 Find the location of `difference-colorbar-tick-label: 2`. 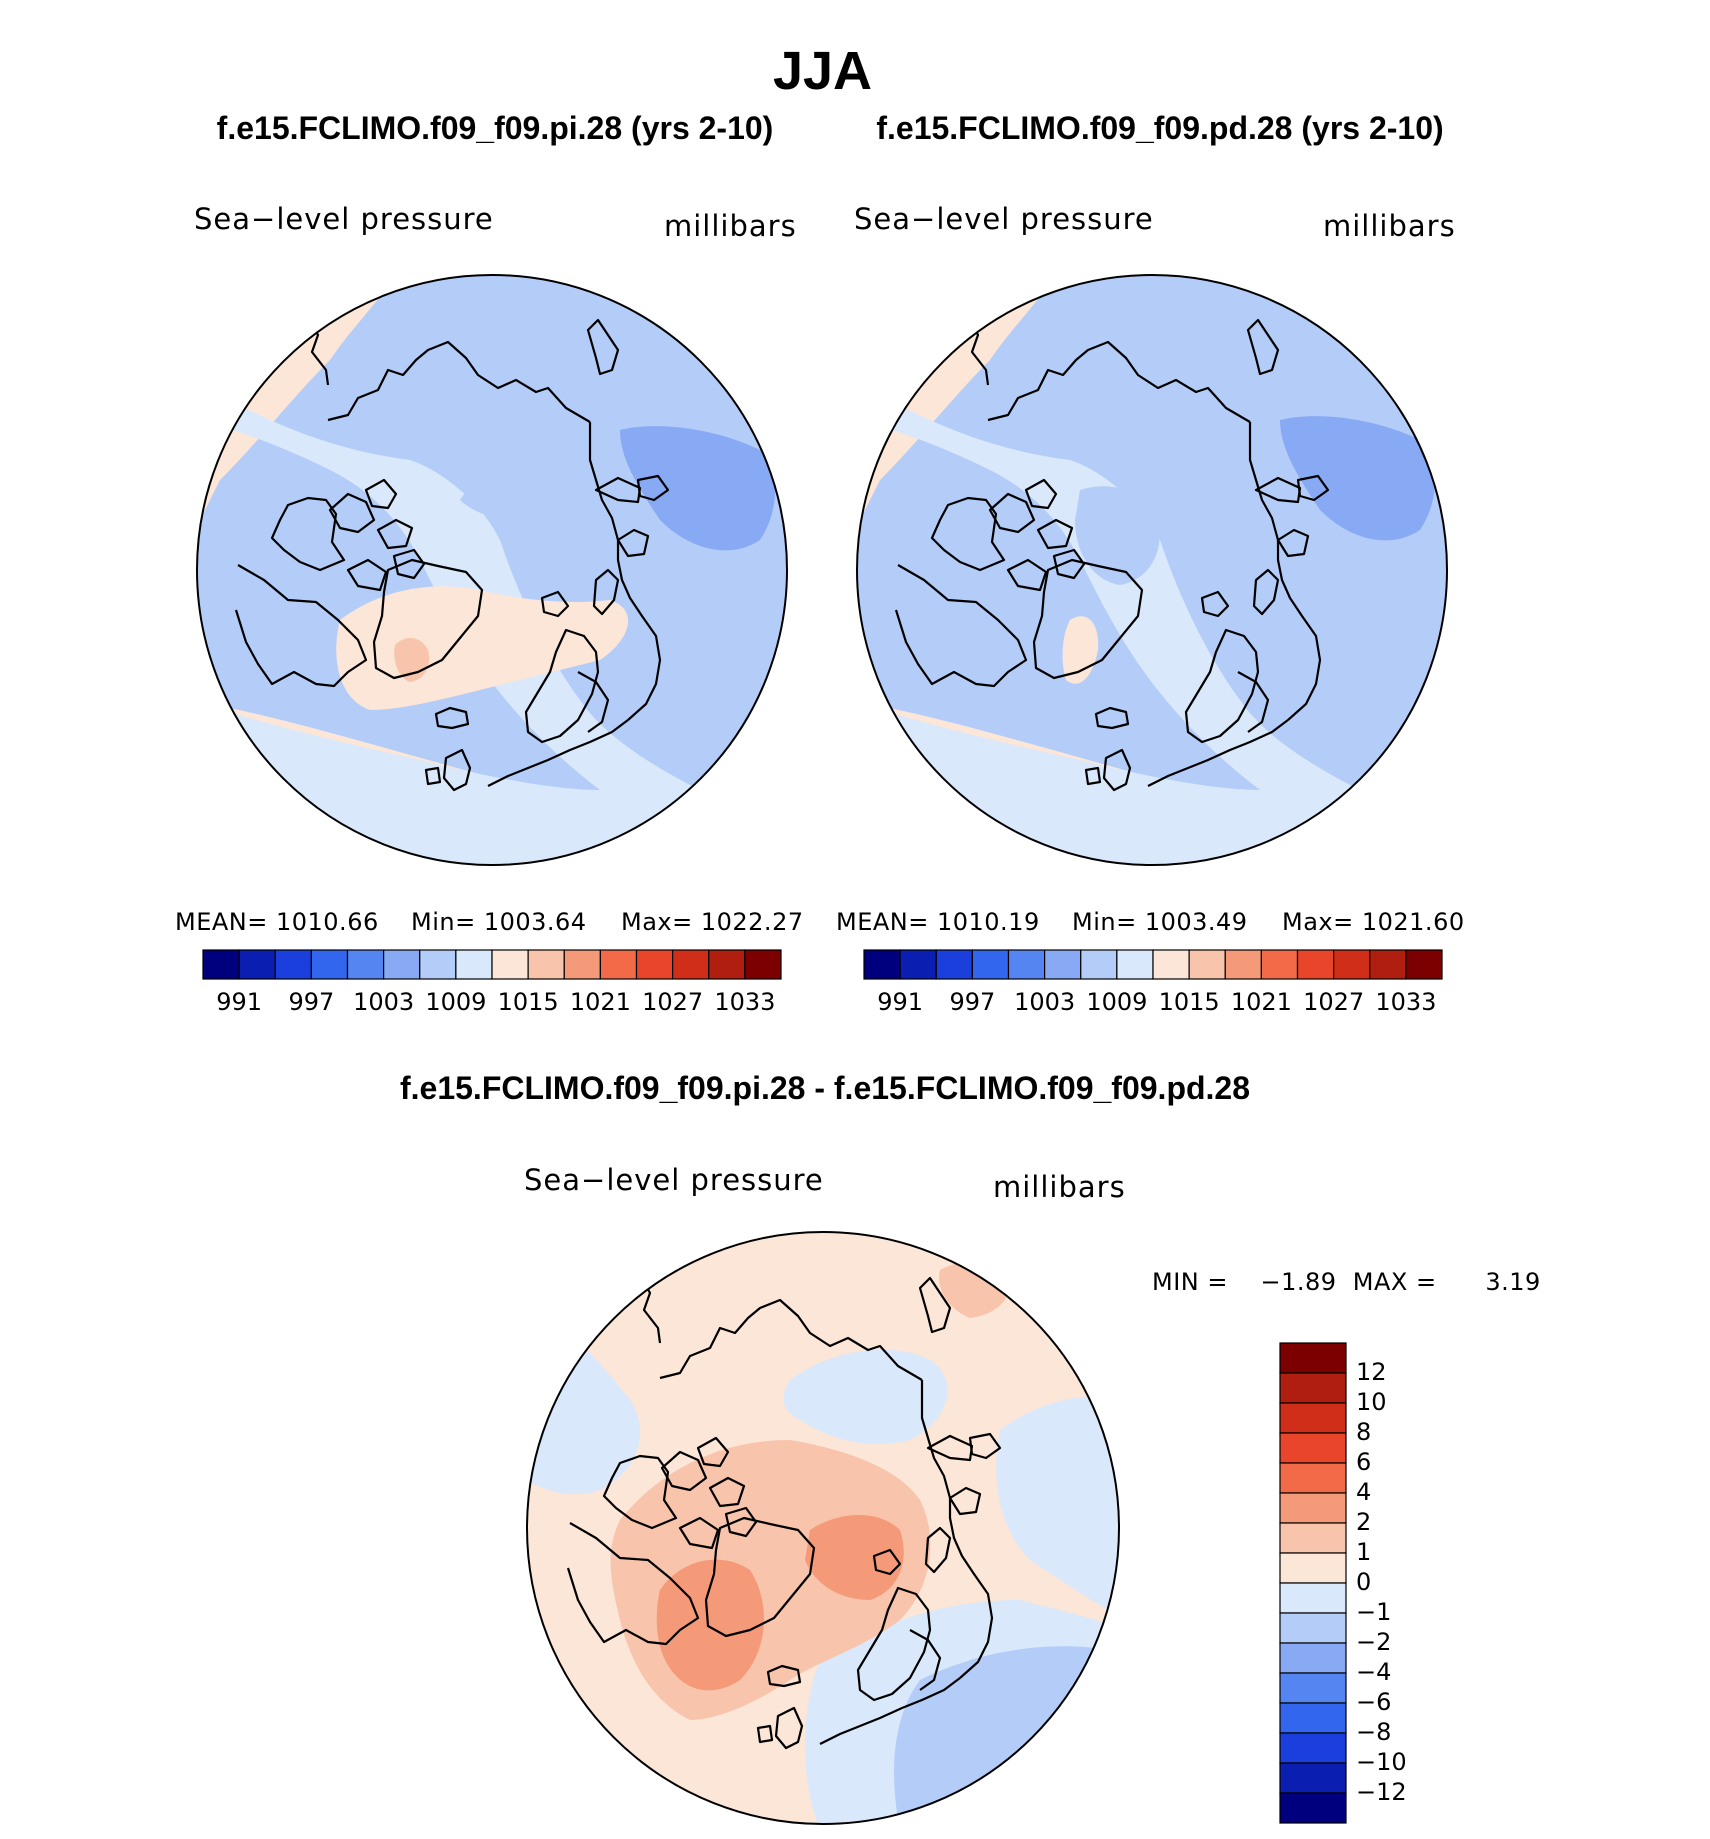

difference-colorbar-tick-label: 2 is located at coordinates (1364, 1522).